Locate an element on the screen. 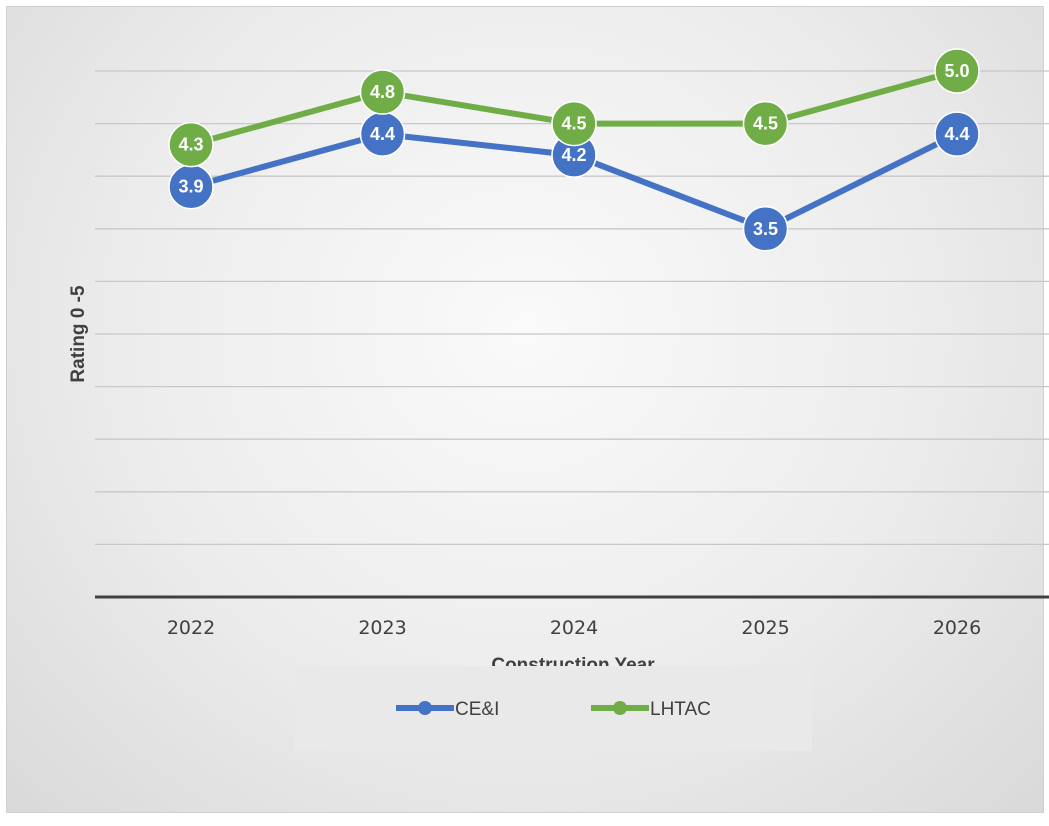  series-ce-i: 3.9 4.4 4.2 3.5 4.4 is located at coordinates (574, 181).